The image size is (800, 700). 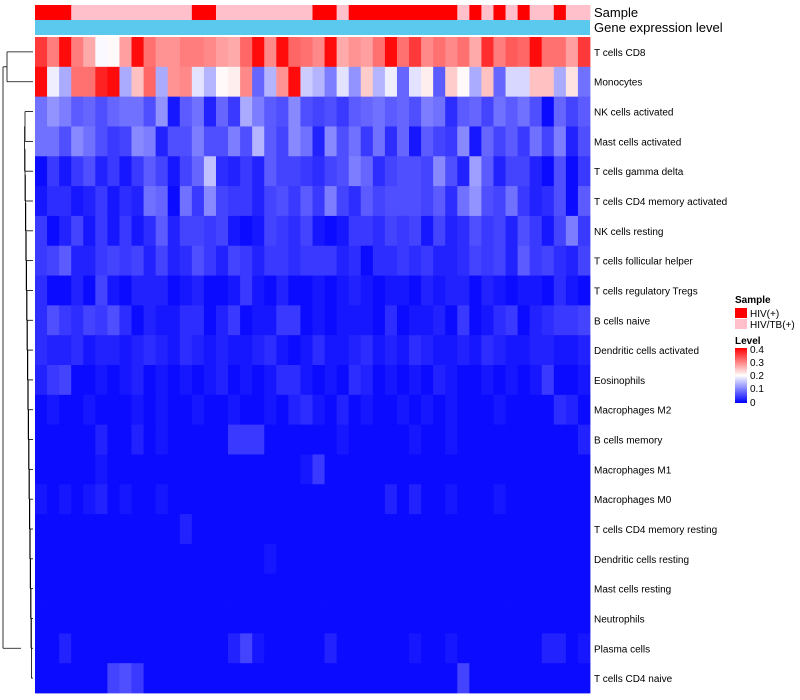 What do you see at coordinates (641, 560) in the screenshot?
I see `row-label: Dendritic cells resting` at bounding box center [641, 560].